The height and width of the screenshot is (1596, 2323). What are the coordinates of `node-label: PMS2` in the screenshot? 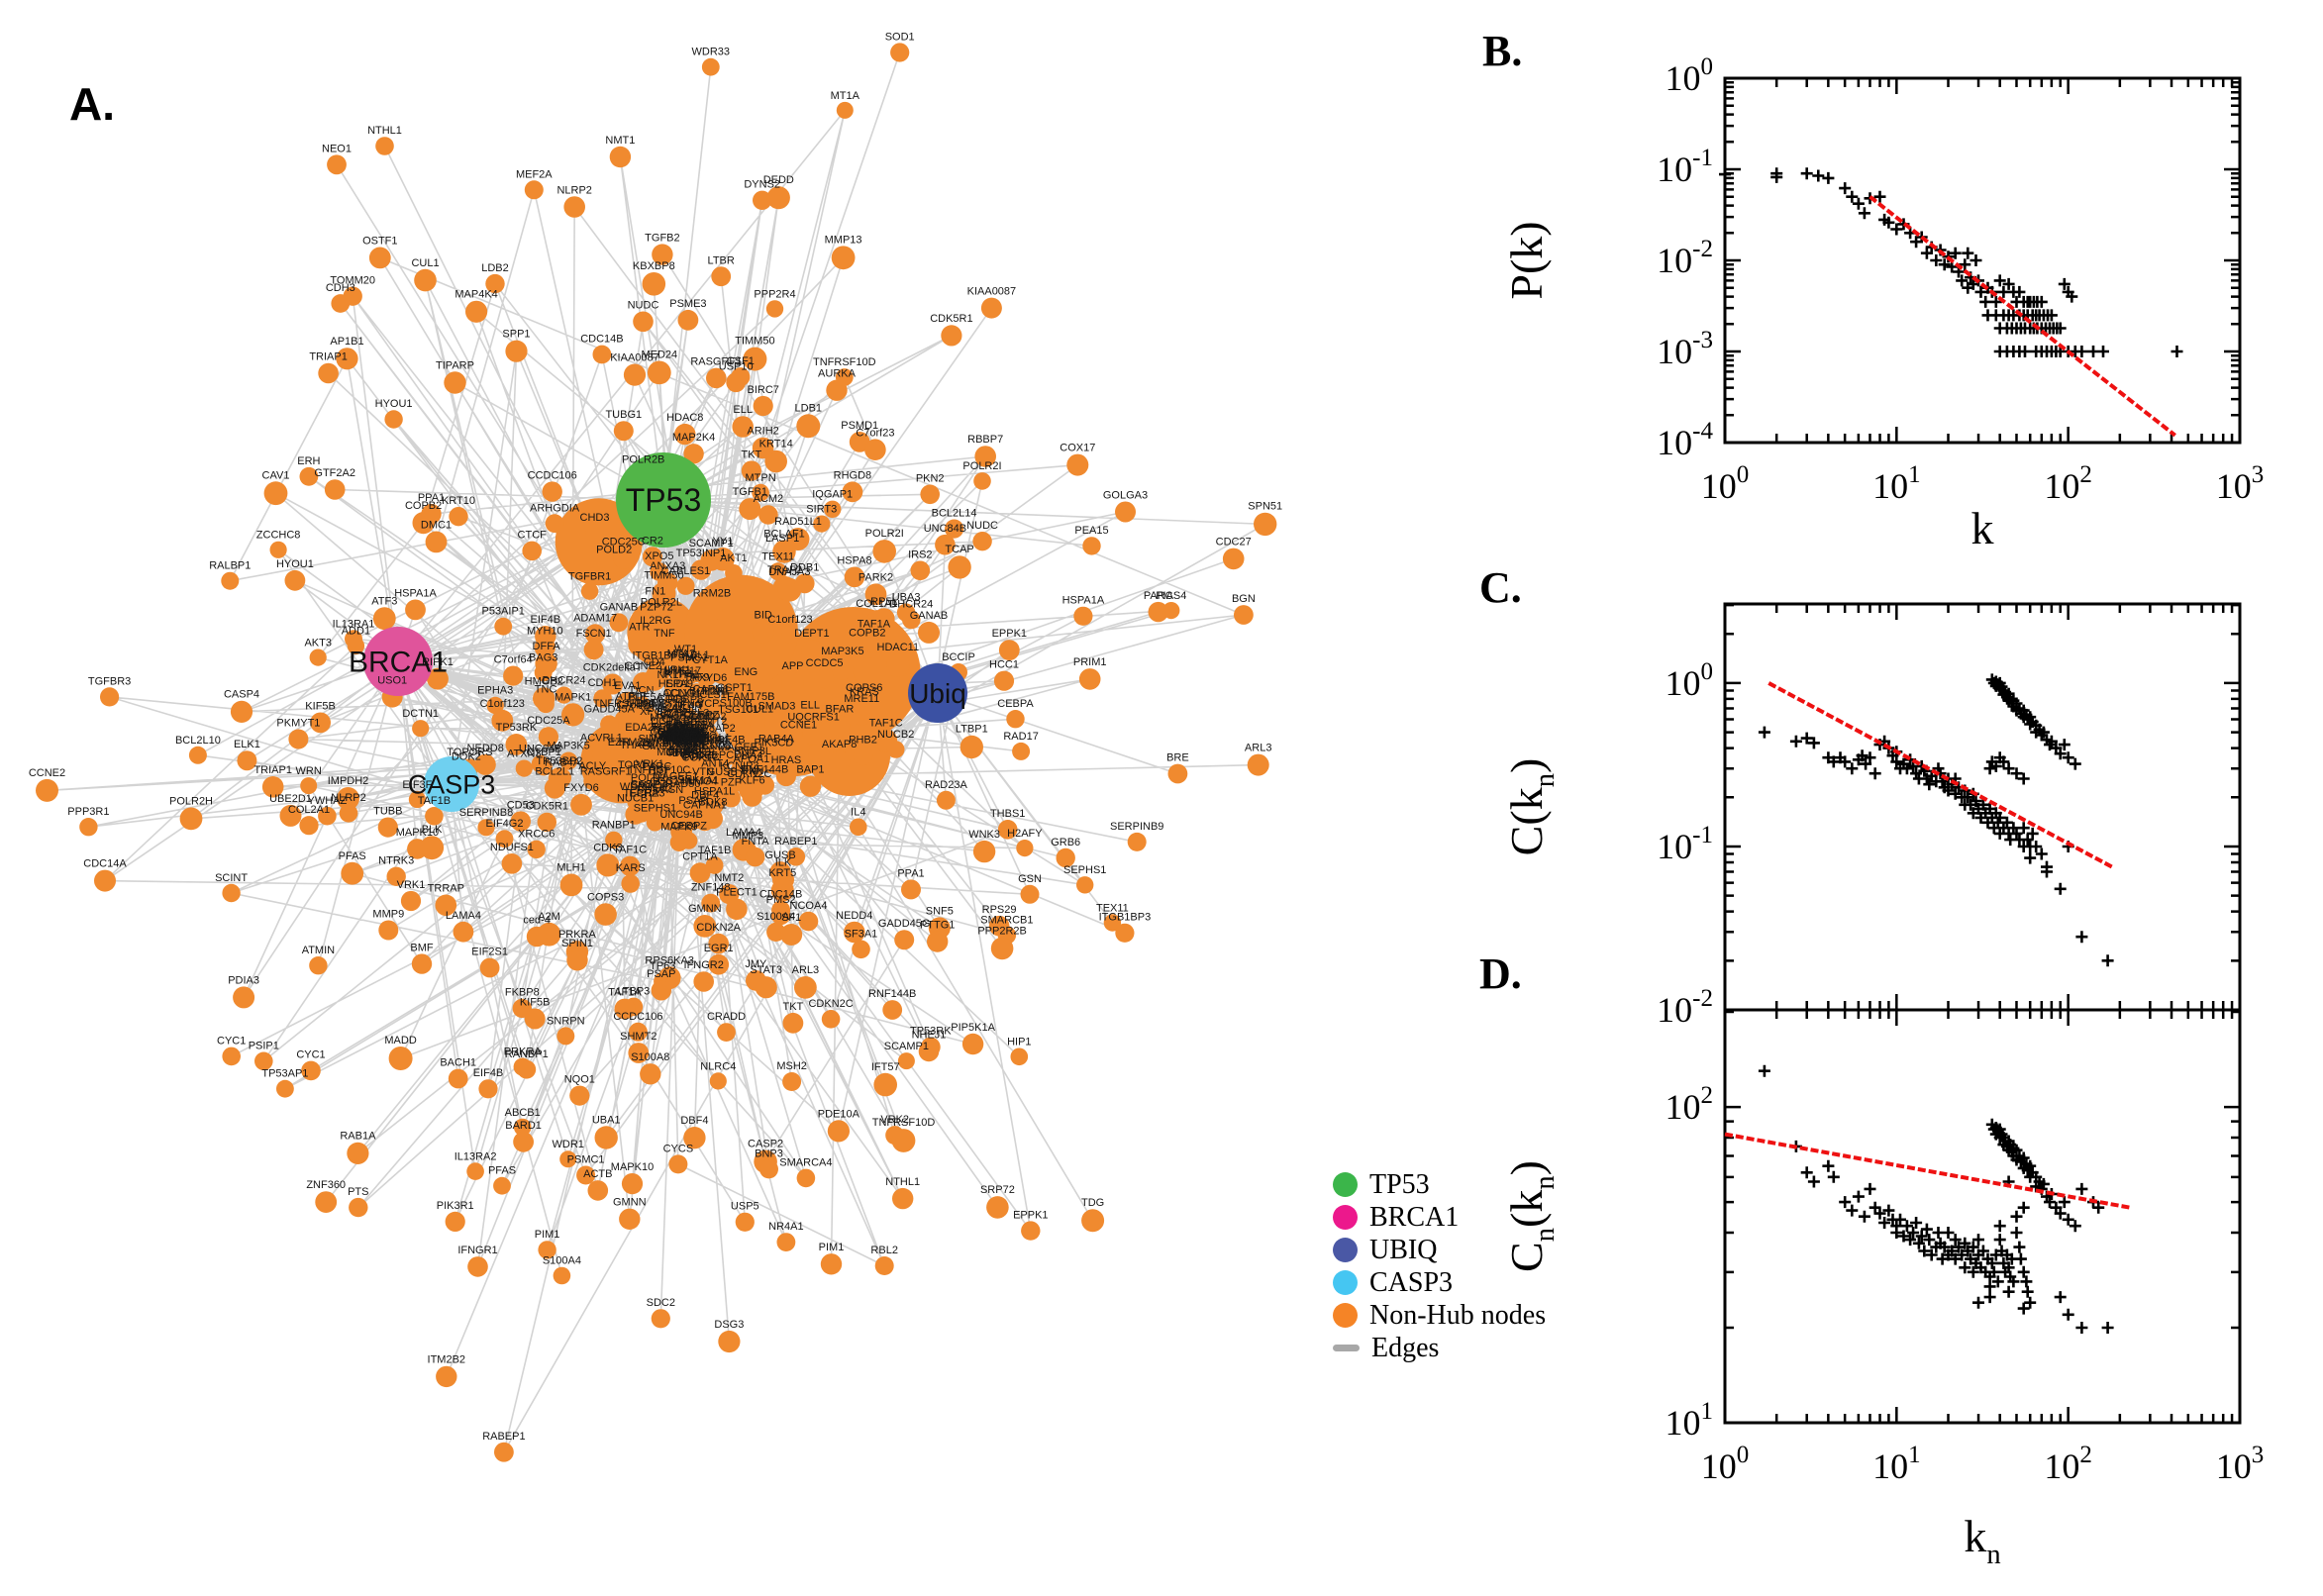 It's located at (781, 900).